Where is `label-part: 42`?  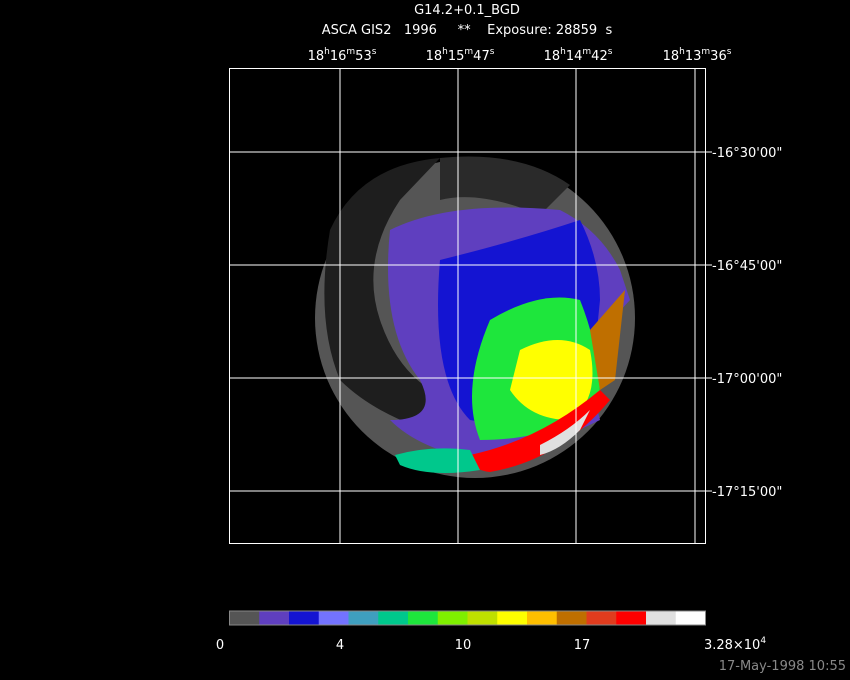
label-part: 42 is located at coordinates (599, 56).